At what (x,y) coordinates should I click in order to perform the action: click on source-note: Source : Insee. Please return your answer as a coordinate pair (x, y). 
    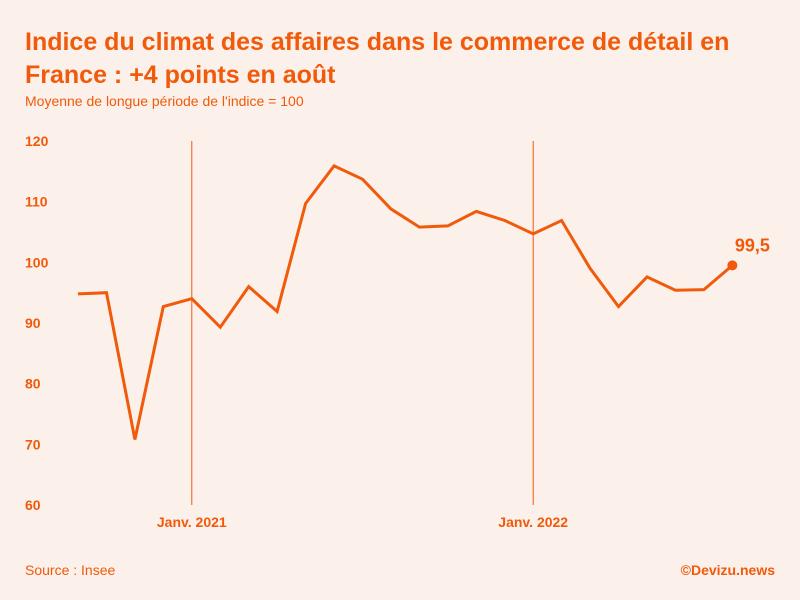
    Looking at the image, I should click on (70, 570).